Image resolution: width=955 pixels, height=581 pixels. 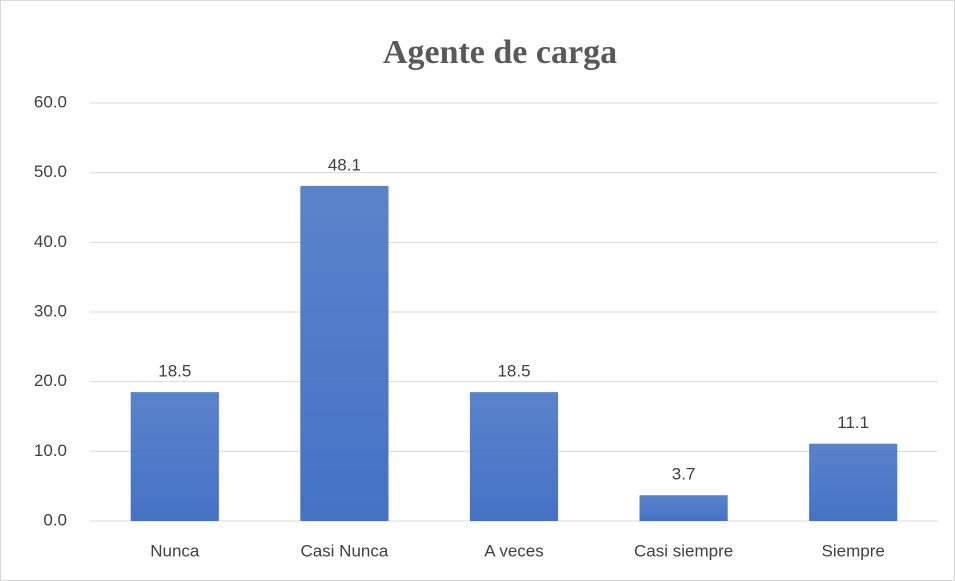 What do you see at coordinates (344, 550) in the screenshot?
I see `x-tick-label: Casi Nunca` at bounding box center [344, 550].